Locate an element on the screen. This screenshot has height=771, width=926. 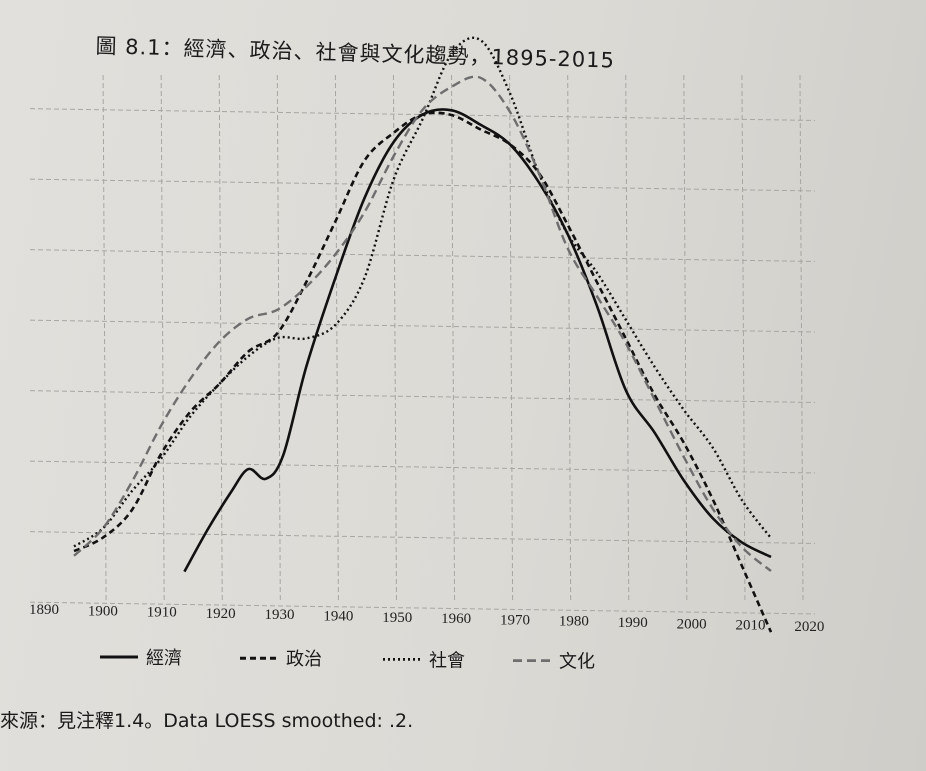
x-tick-label: 1900 is located at coordinates (103, 611).